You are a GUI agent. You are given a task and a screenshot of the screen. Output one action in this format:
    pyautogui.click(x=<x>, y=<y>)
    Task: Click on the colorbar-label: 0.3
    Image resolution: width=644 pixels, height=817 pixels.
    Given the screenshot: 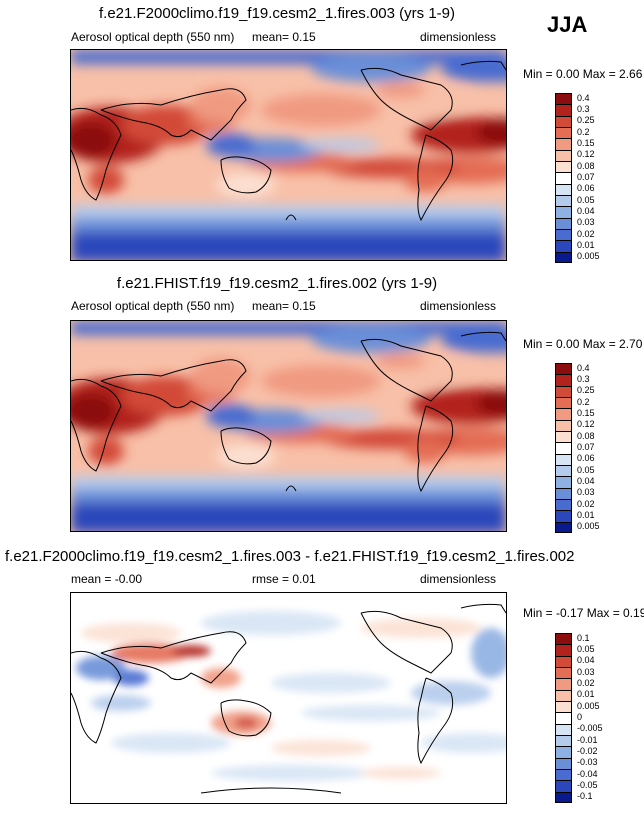 What is the action you would take?
    pyautogui.click(x=583, y=109)
    